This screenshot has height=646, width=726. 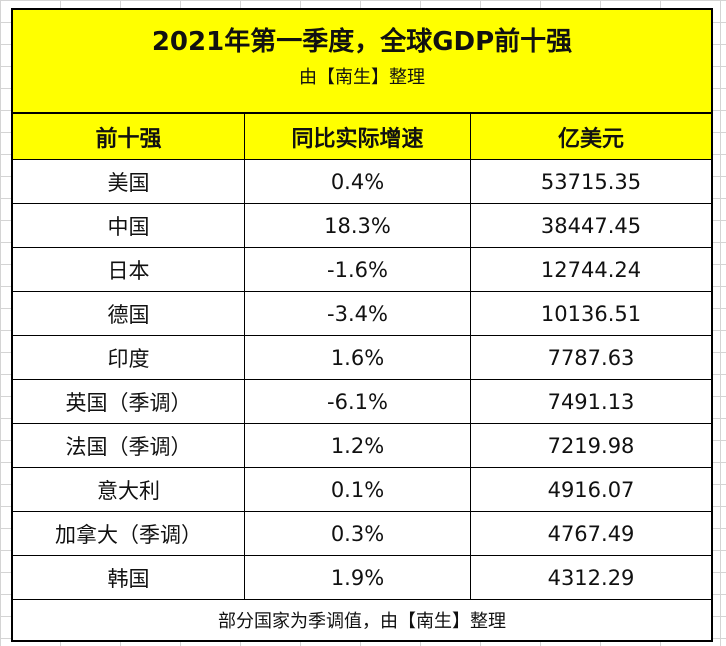 I want to click on table-row: 加拿大（季调） 0.3% 4767.49, so click(x=362, y=534).